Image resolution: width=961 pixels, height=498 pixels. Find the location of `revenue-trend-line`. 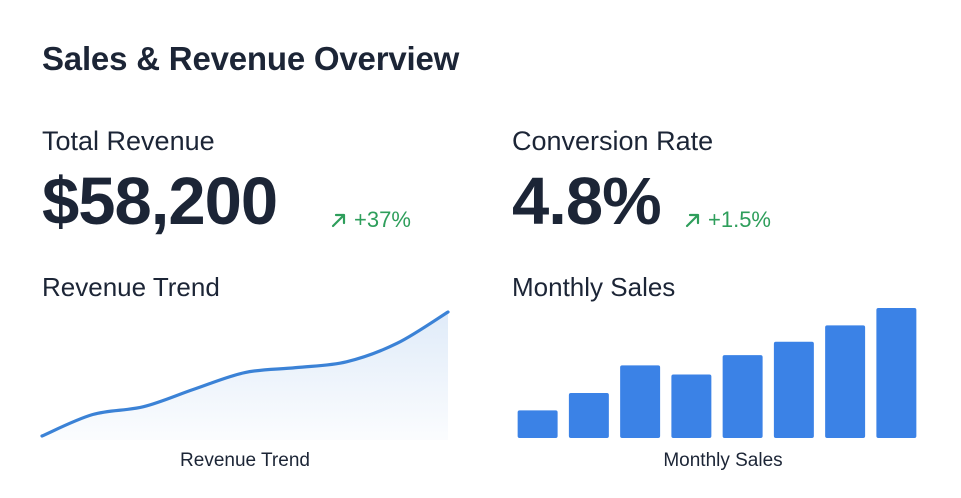

revenue-trend-line is located at coordinates (245, 374).